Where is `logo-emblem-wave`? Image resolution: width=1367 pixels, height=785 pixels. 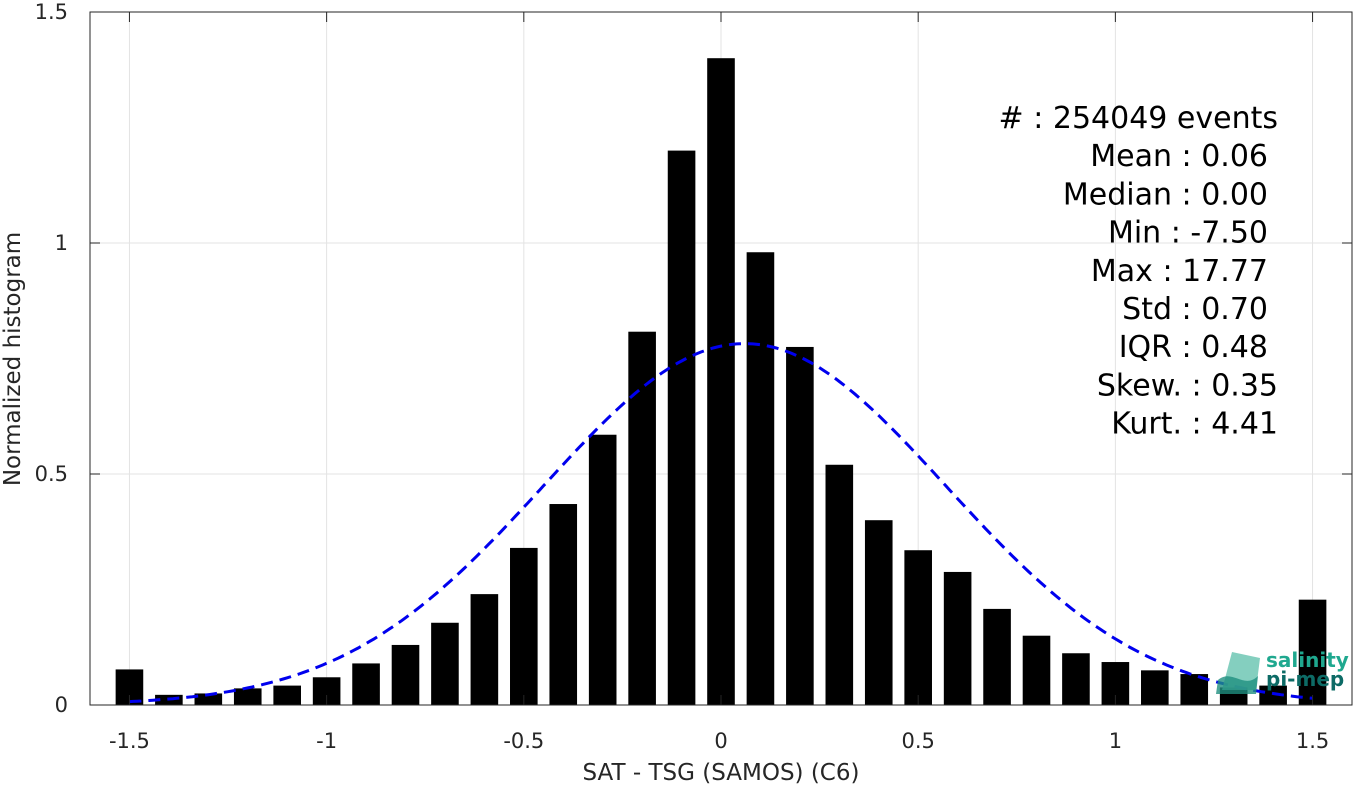
logo-emblem-wave is located at coordinates (1237, 685).